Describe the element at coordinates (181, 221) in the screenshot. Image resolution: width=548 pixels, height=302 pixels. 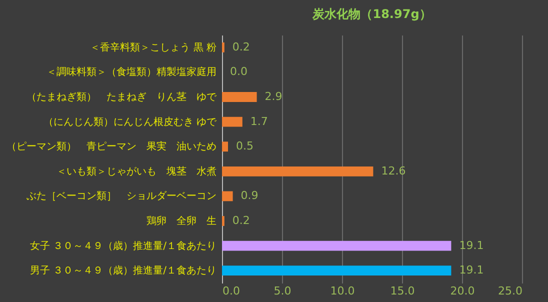
I see `y-tick-label: 鶏卵 全卵 生` at that location.